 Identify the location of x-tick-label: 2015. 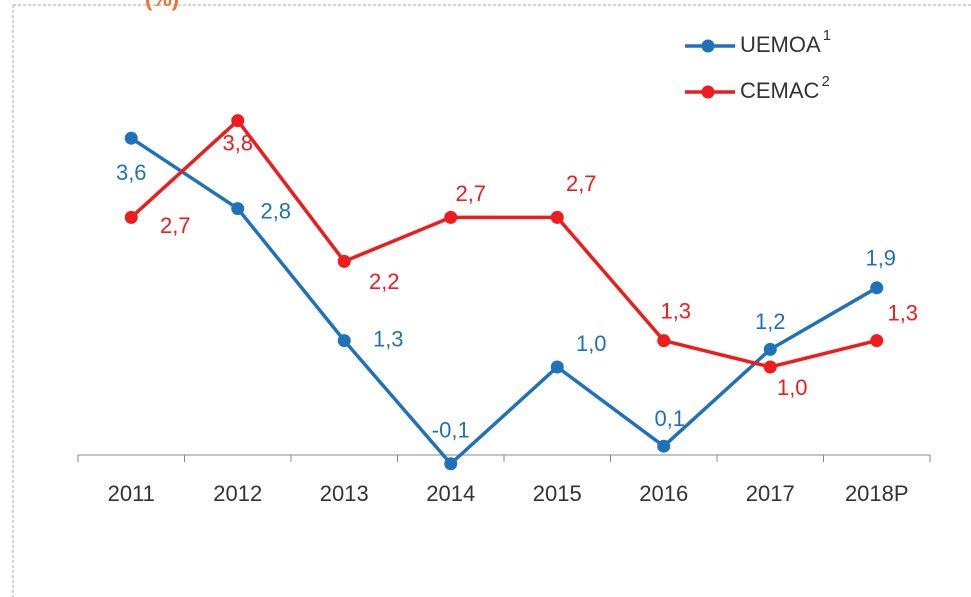
(557, 493).